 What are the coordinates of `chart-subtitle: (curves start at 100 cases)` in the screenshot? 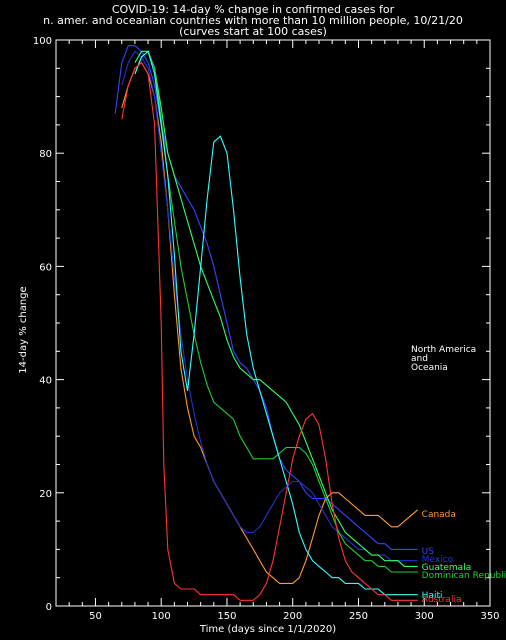 It's located at (253, 31).